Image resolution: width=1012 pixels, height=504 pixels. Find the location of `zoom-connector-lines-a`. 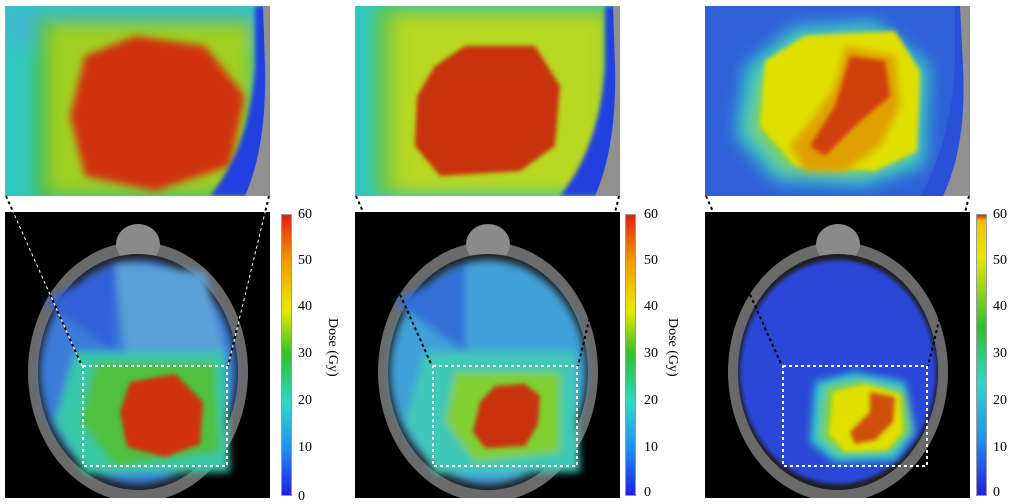

zoom-connector-lines-a is located at coordinates (137, 281).